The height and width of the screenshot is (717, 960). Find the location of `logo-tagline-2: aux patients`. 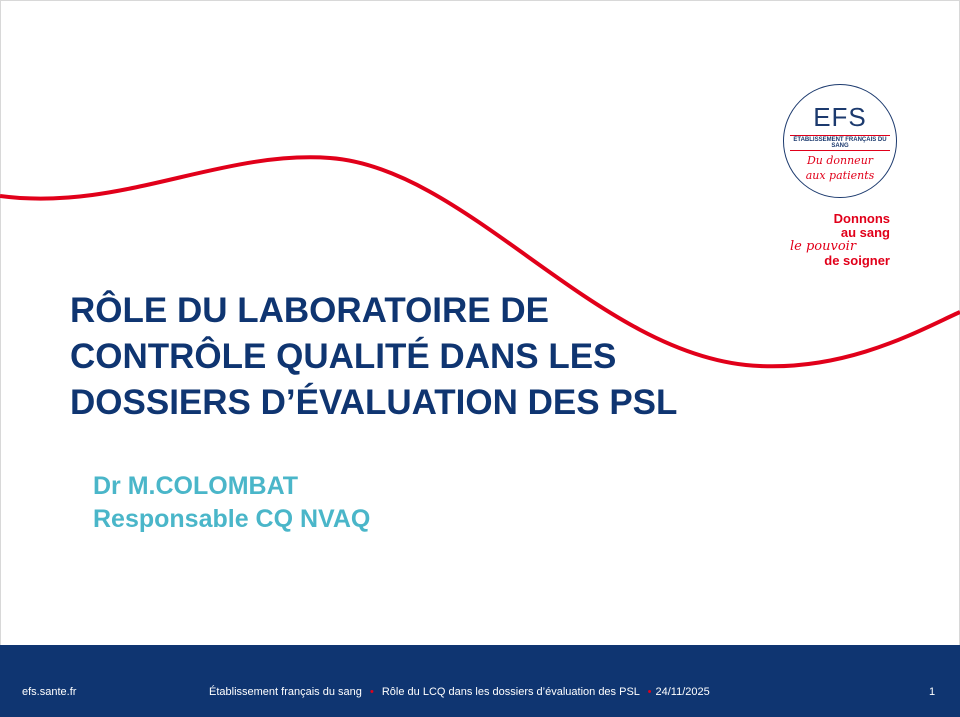

logo-tagline-2: aux patients is located at coordinates (840, 175).